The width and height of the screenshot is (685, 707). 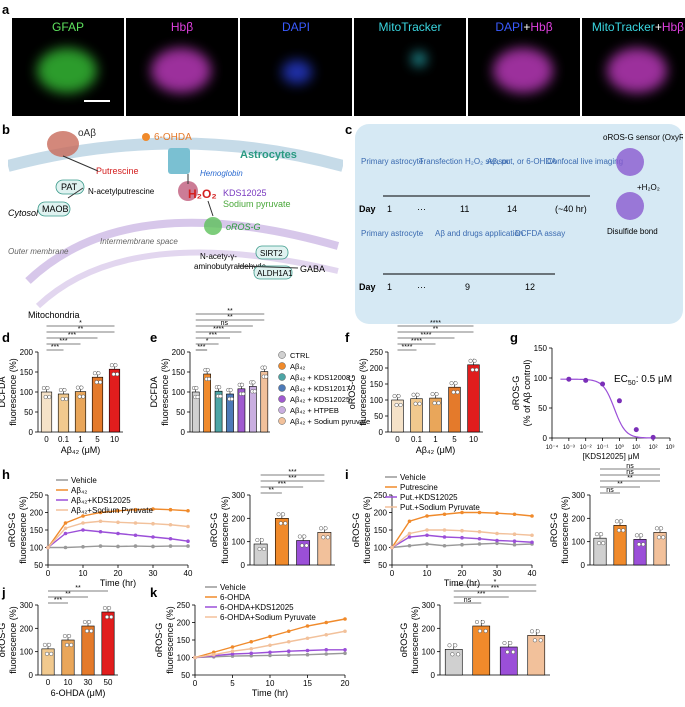 I want to click on x-tick-label: 5, so click(x=454, y=439).